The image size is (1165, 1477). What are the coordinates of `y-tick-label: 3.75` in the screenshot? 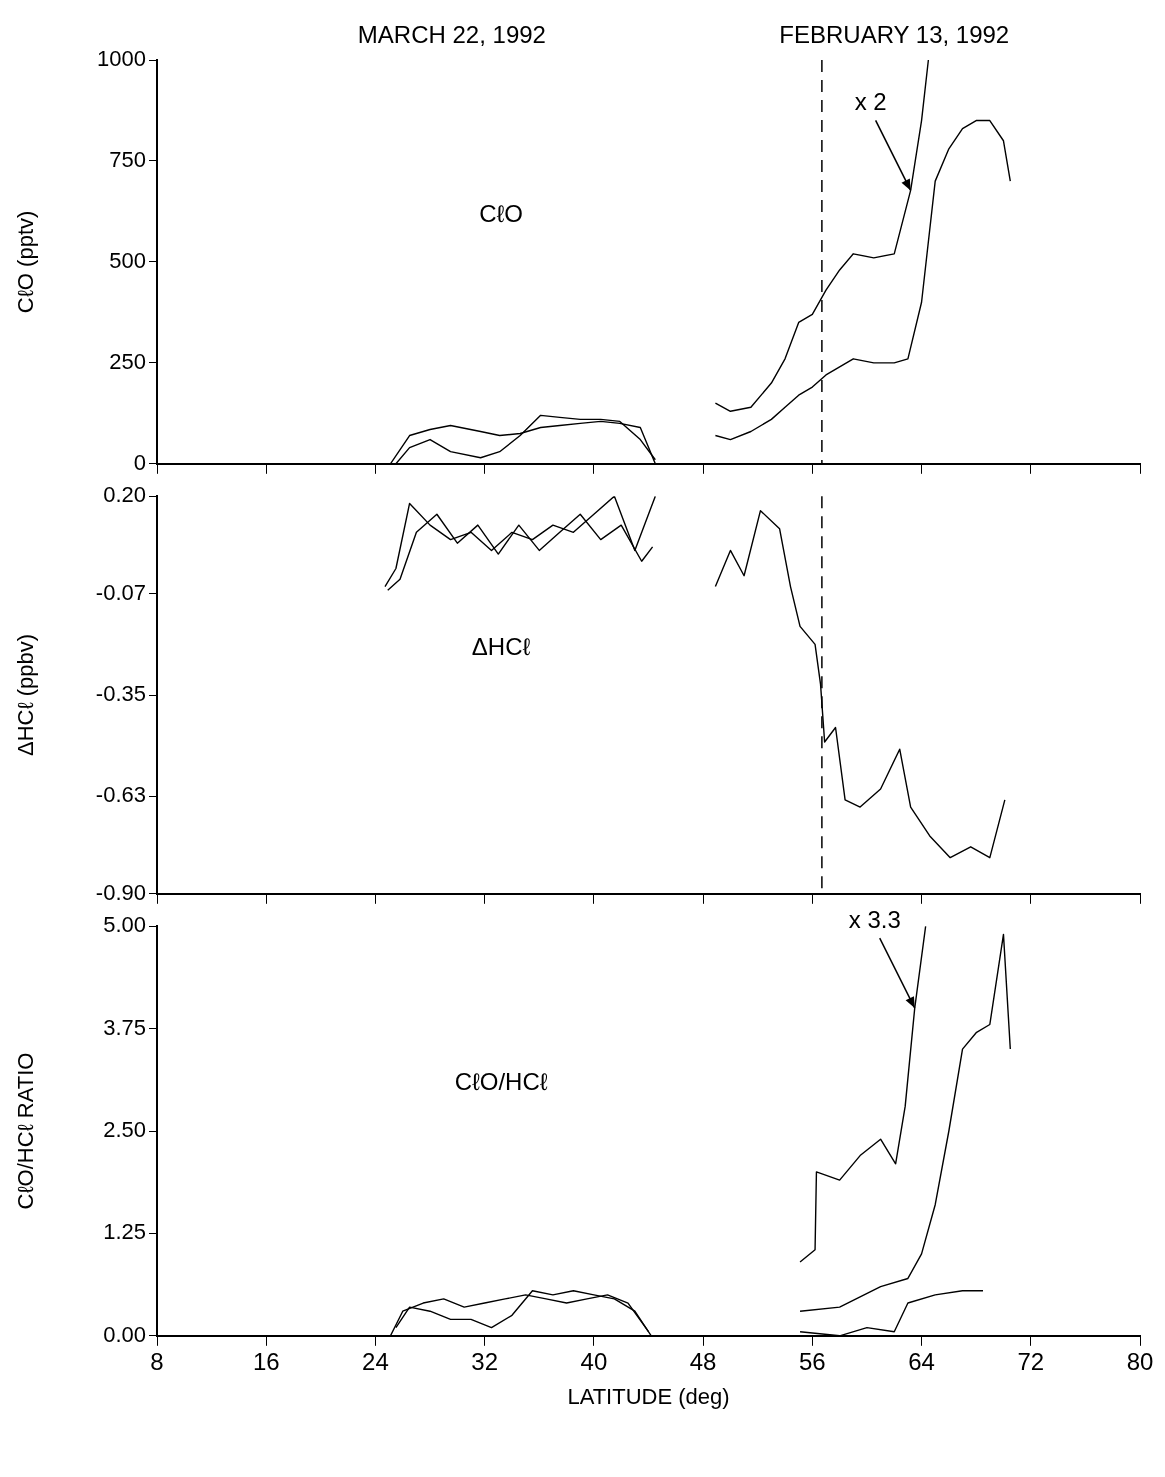 It's located at (124, 1027).